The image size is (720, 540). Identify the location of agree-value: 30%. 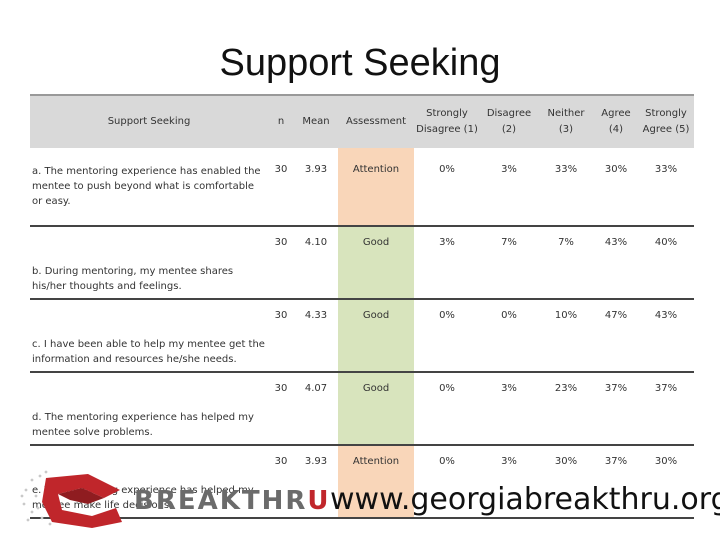
(616, 187).